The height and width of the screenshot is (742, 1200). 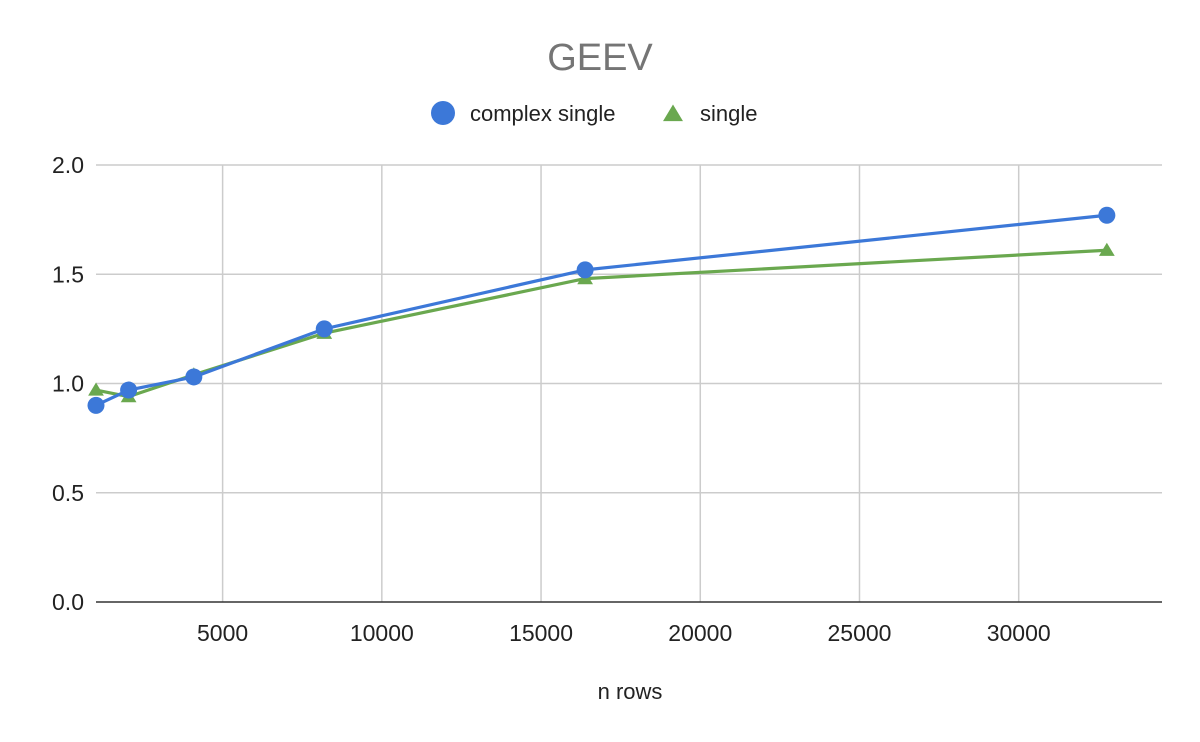 I want to click on chart-title: GEEV, so click(x=600, y=58).